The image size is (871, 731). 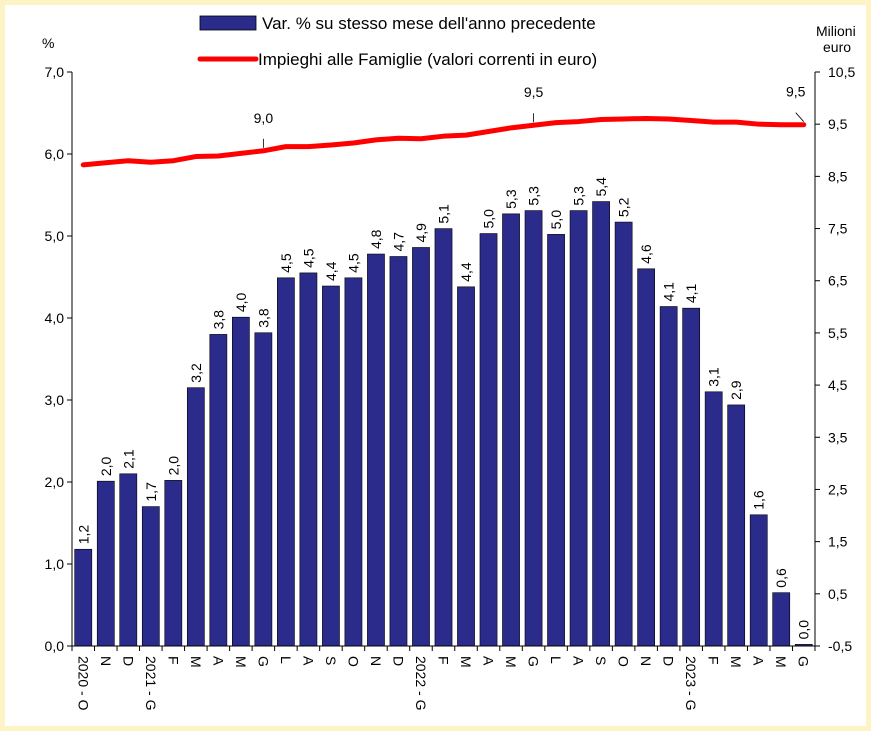 I want to click on x-tick-label: L, so click(x=556, y=660).